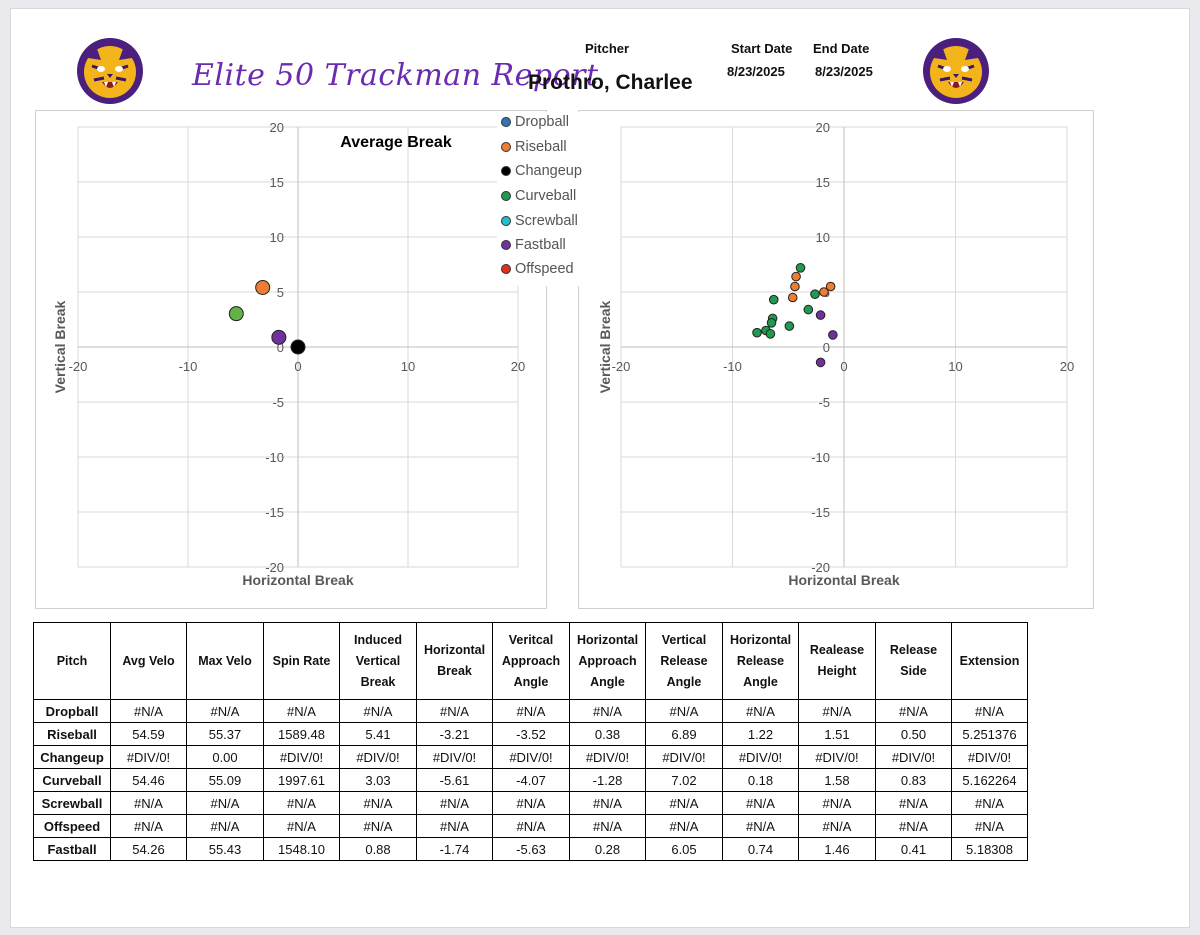  What do you see at coordinates (301, 849) in the screenshot?
I see `table-cell: 1548.10` at bounding box center [301, 849].